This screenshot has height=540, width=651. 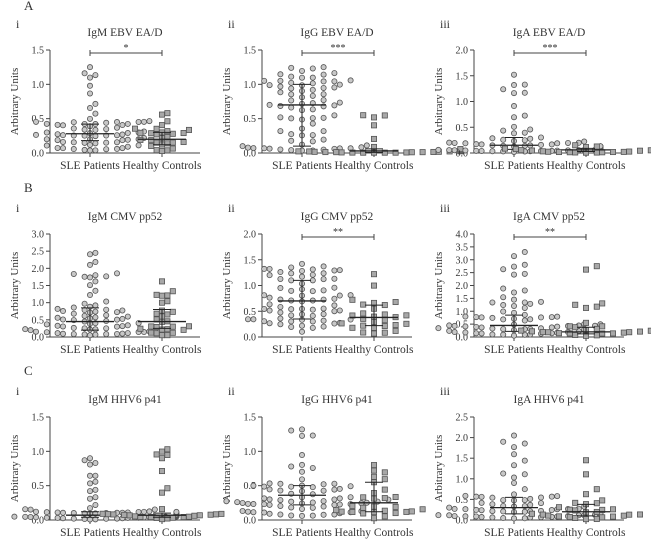 What do you see at coordinates (549, 400) in the screenshot?
I see `chart-title: IgA HHV6 p41` at bounding box center [549, 400].